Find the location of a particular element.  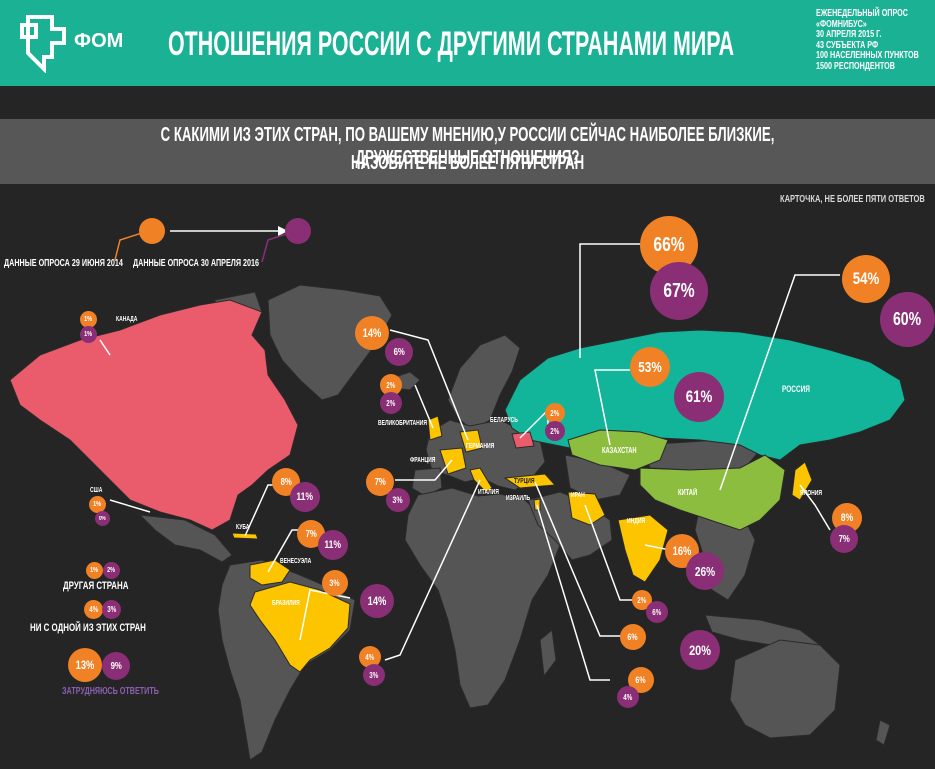

israel-shape is located at coordinates (537, 504).